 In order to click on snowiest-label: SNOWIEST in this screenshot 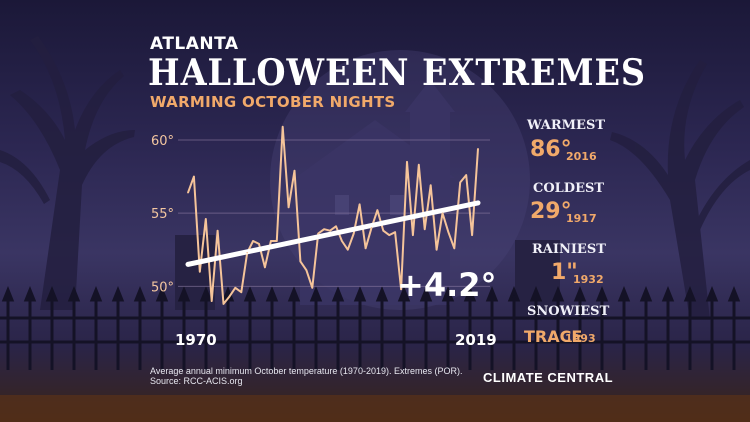, I will do `click(568, 311)`.